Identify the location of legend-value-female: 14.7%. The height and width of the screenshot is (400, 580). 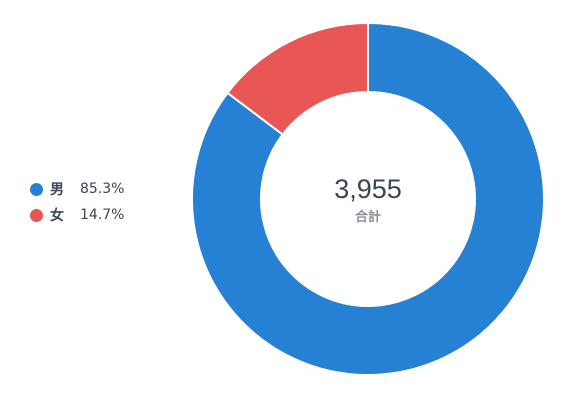
(102, 215).